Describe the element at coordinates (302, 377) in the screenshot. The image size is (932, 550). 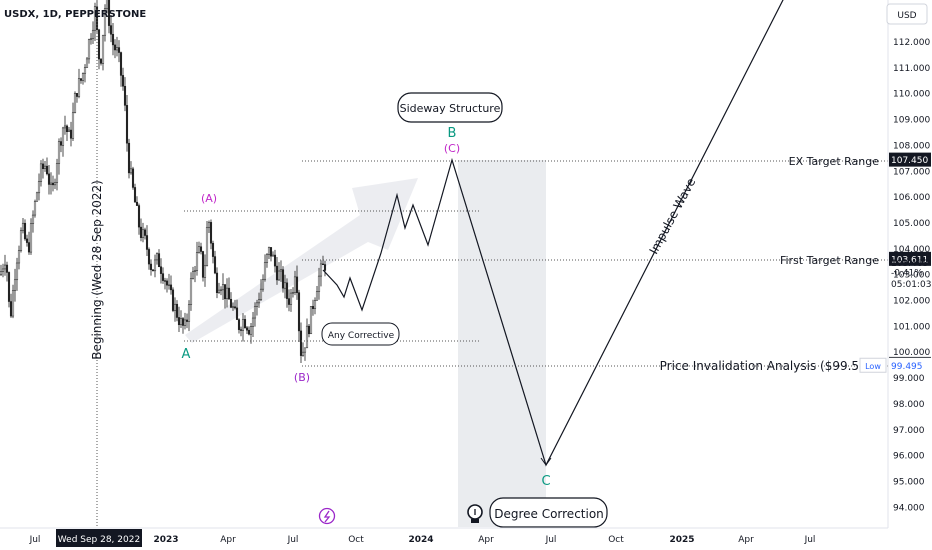
I see `wave-label-paren-B: (B)` at that location.